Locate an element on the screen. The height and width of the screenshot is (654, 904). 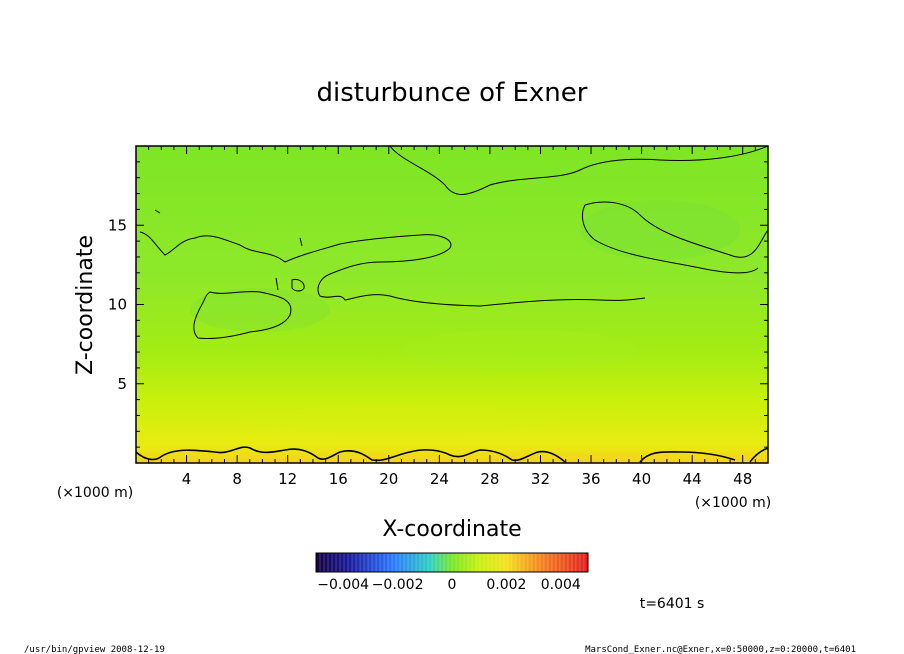
colorbar is located at coordinates (452, 562).